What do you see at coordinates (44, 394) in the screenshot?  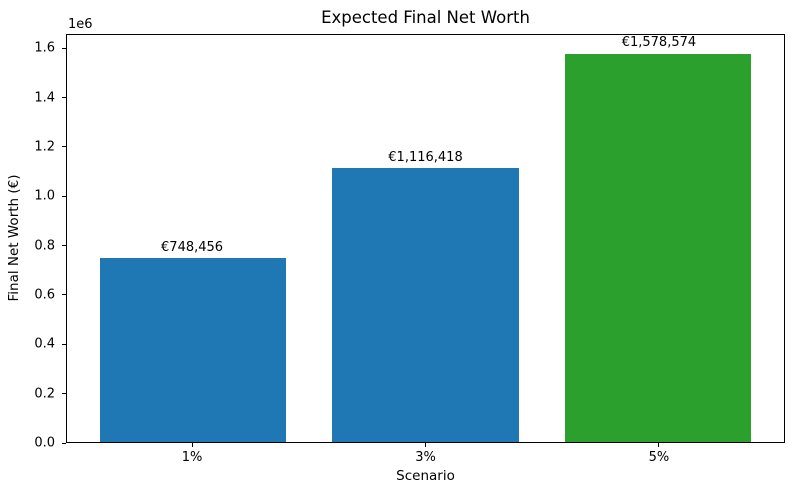 I see `y-tick-label: 0.2` at bounding box center [44, 394].